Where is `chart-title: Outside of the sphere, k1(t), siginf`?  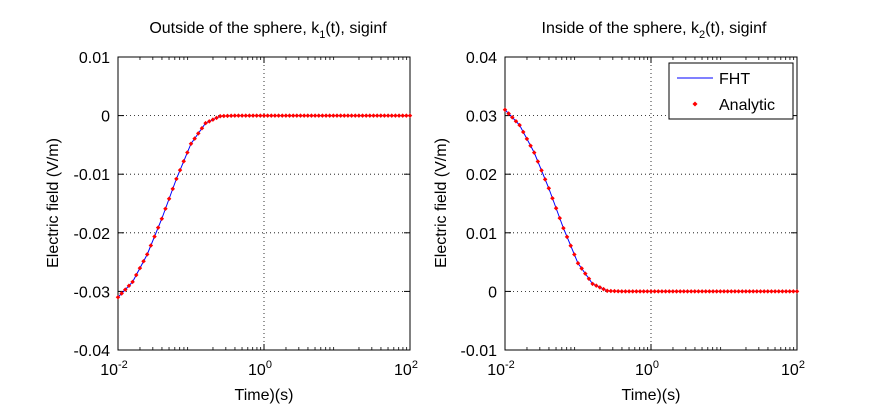 chart-title: Outside of the sphere, k1(t), siginf is located at coordinates (268, 30).